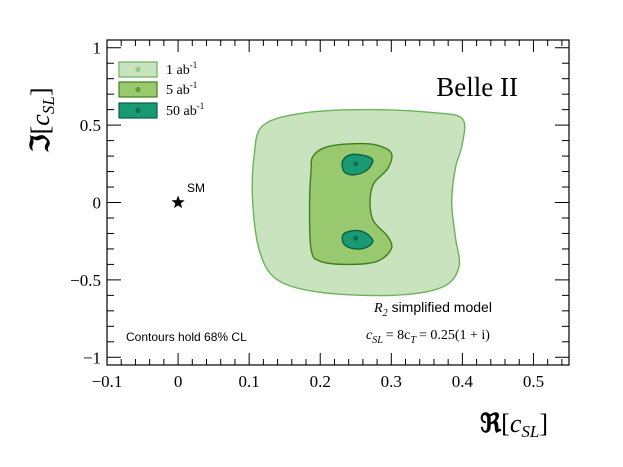 The height and width of the screenshot is (467, 623). Describe the element at coordinates (533, 381) in the screenshot. I see `x-tick-label: 0.5` at that location.